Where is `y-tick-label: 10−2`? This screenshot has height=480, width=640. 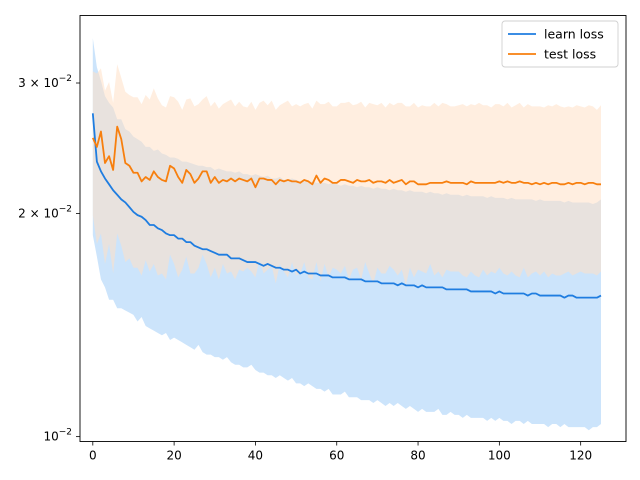 y-tick-label: 10−2 is located at coordinates (57, 436).